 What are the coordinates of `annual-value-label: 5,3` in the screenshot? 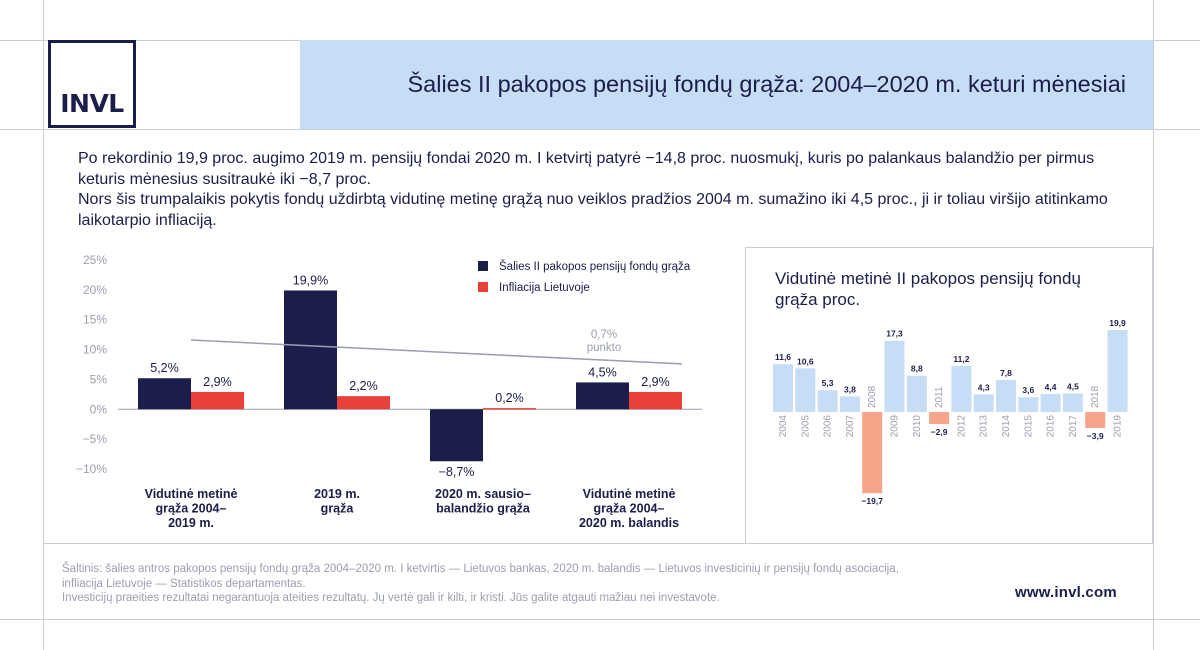 It's located at (828, 383).